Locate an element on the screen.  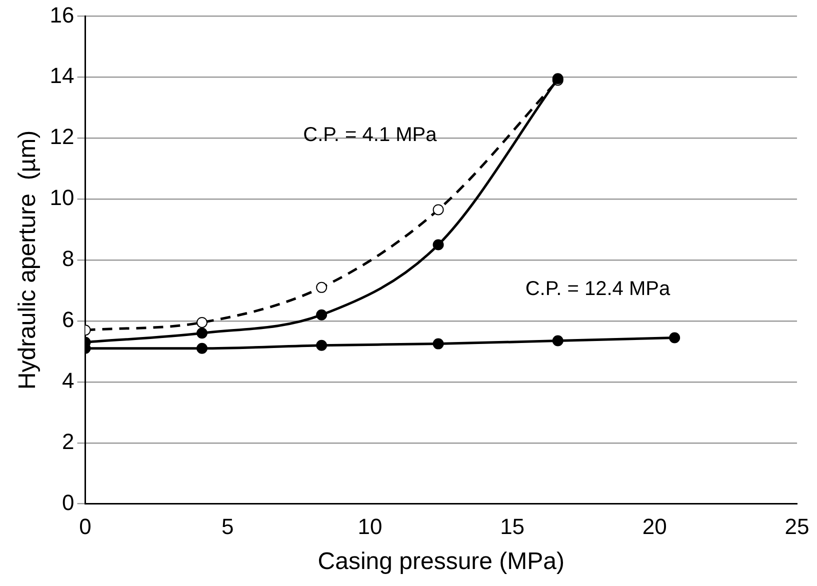
x-tick-label: 5 is located at coordinates (227, 527).